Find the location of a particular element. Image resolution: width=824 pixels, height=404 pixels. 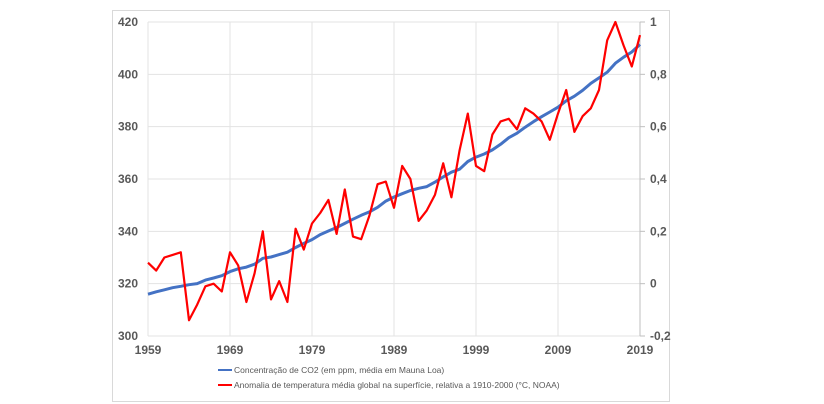

y-left-tick-label: 340 is located at coordinates (128, 231).